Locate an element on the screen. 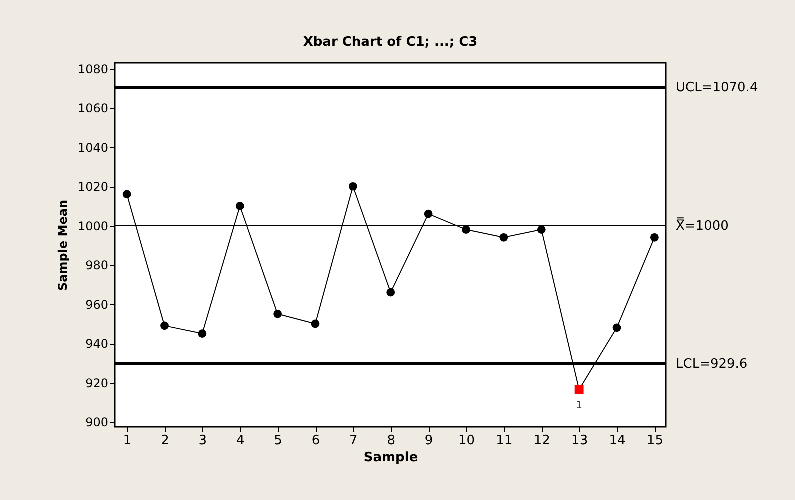 This screenshot has width=795, height=500. x-tick-label: 8 is located at coordinates (391, 441).